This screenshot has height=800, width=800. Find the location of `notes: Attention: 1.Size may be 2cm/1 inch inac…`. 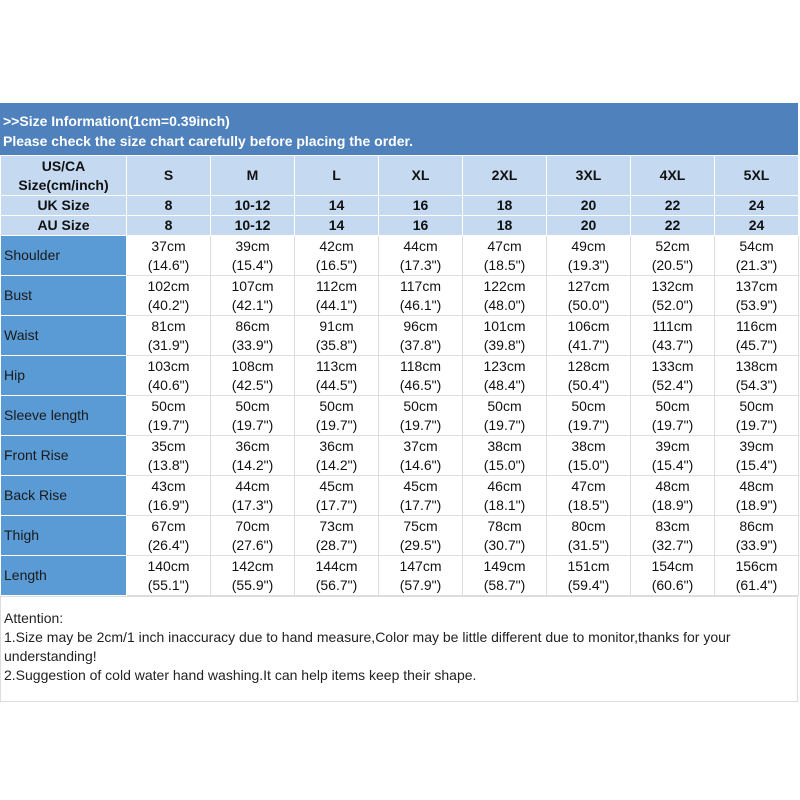

notes: Attention: 1.Size may be 2cm/1 inch inac… is located at coordinates (399, 649).